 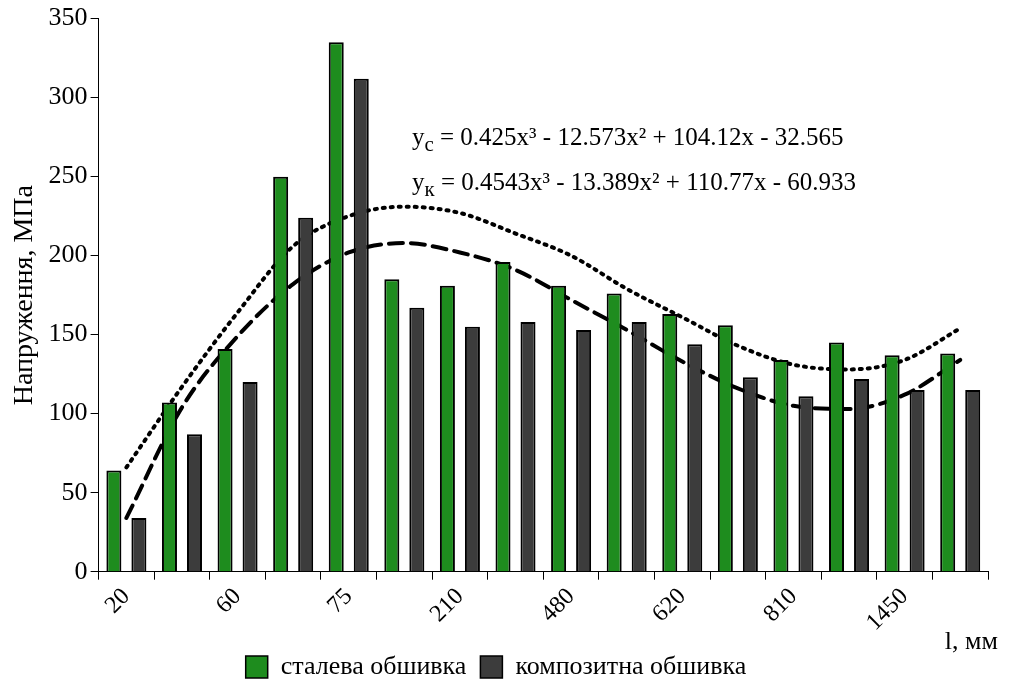 What do you see at coordinates (23, 295) in the screenshot?
I see `y-axis-title: Напруження, МПа` at bounding box center [23, 295].